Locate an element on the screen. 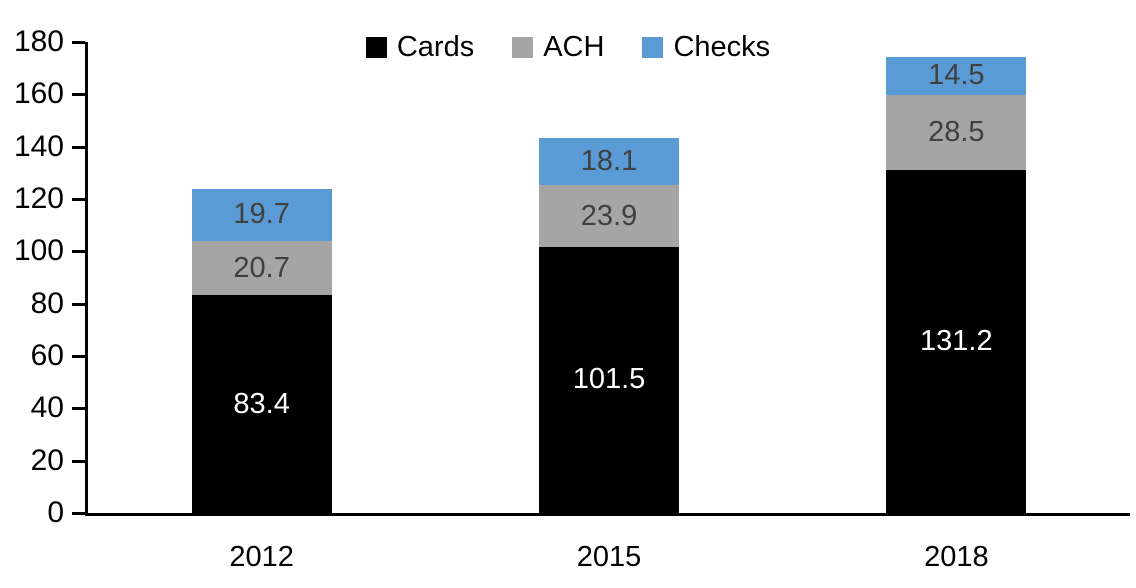  bar-segment-label: 18.1 is located at coordinates (609, 160).